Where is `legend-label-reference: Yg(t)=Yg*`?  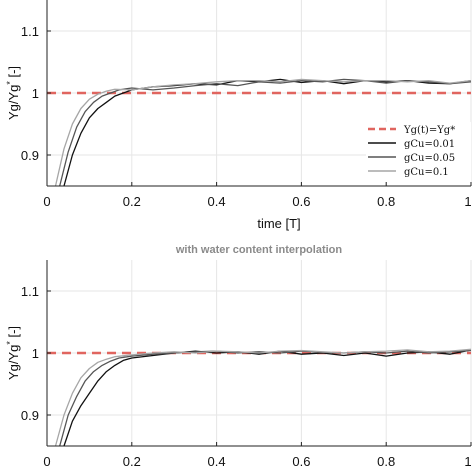
legend-label-reference: Yg(t)=Yg* is located at coordinates (429, 130).